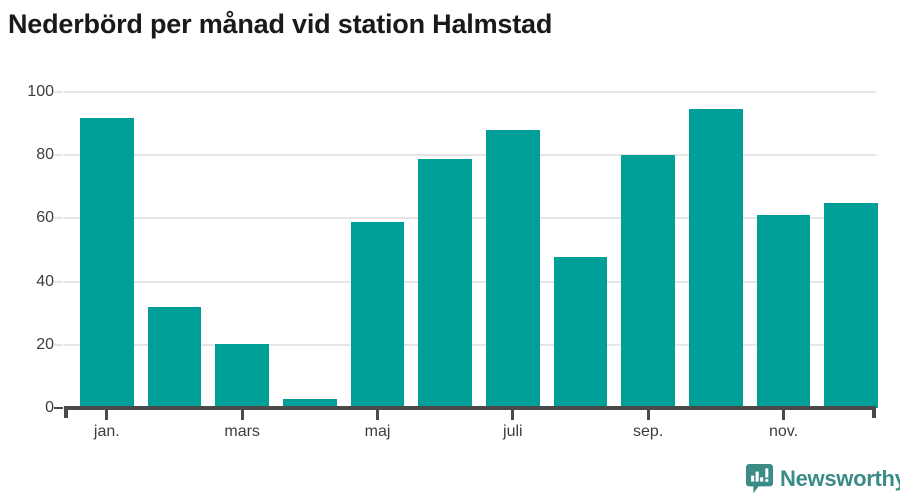 This screenshot has width=900, height=500. Describe the element at coordinates (648, 431) in the screenshot. I see `x-tick-label: sep.` at that location.